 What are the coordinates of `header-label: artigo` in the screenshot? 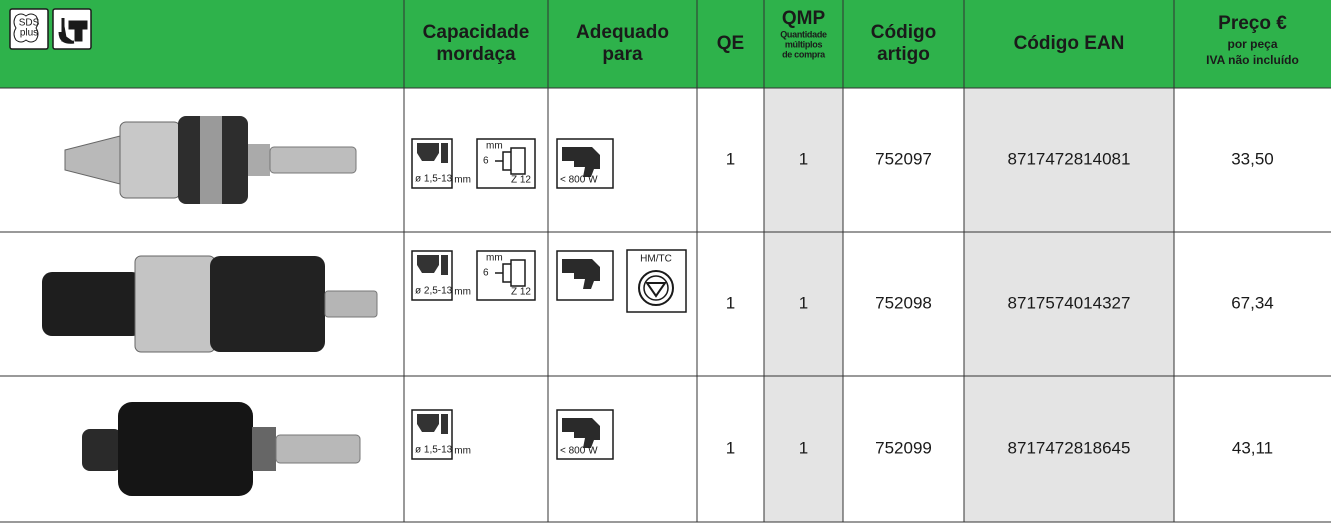 It's located at (903, 54).